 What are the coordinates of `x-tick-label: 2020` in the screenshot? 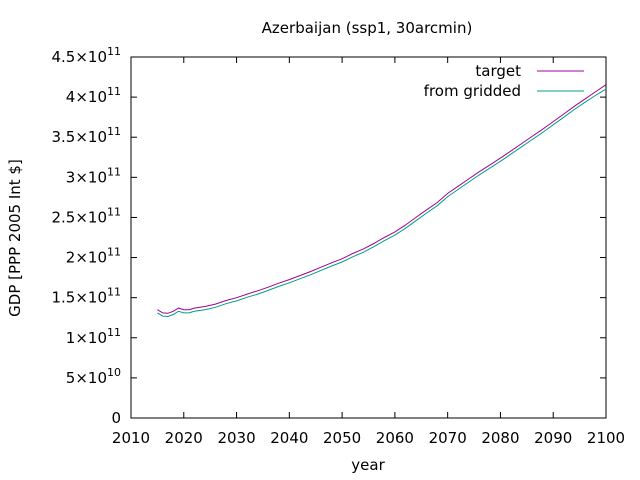 It's located at (184, 438).